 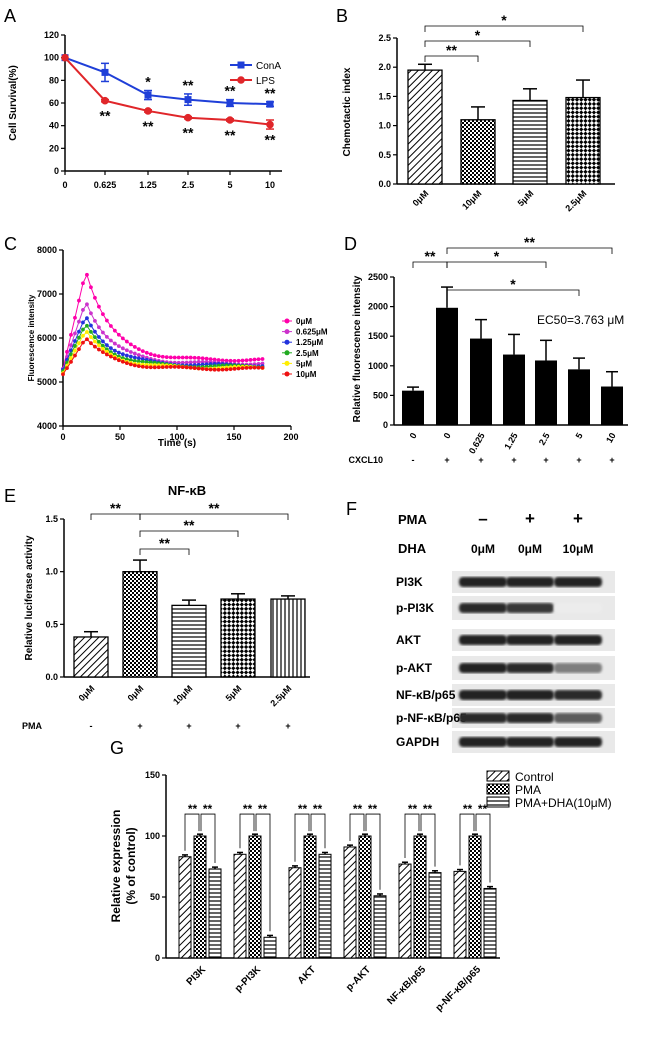 What do you see at coordinates (230, 120) in the screenshot?
I see `a-point-LPS` at bounding box center [230, 120].